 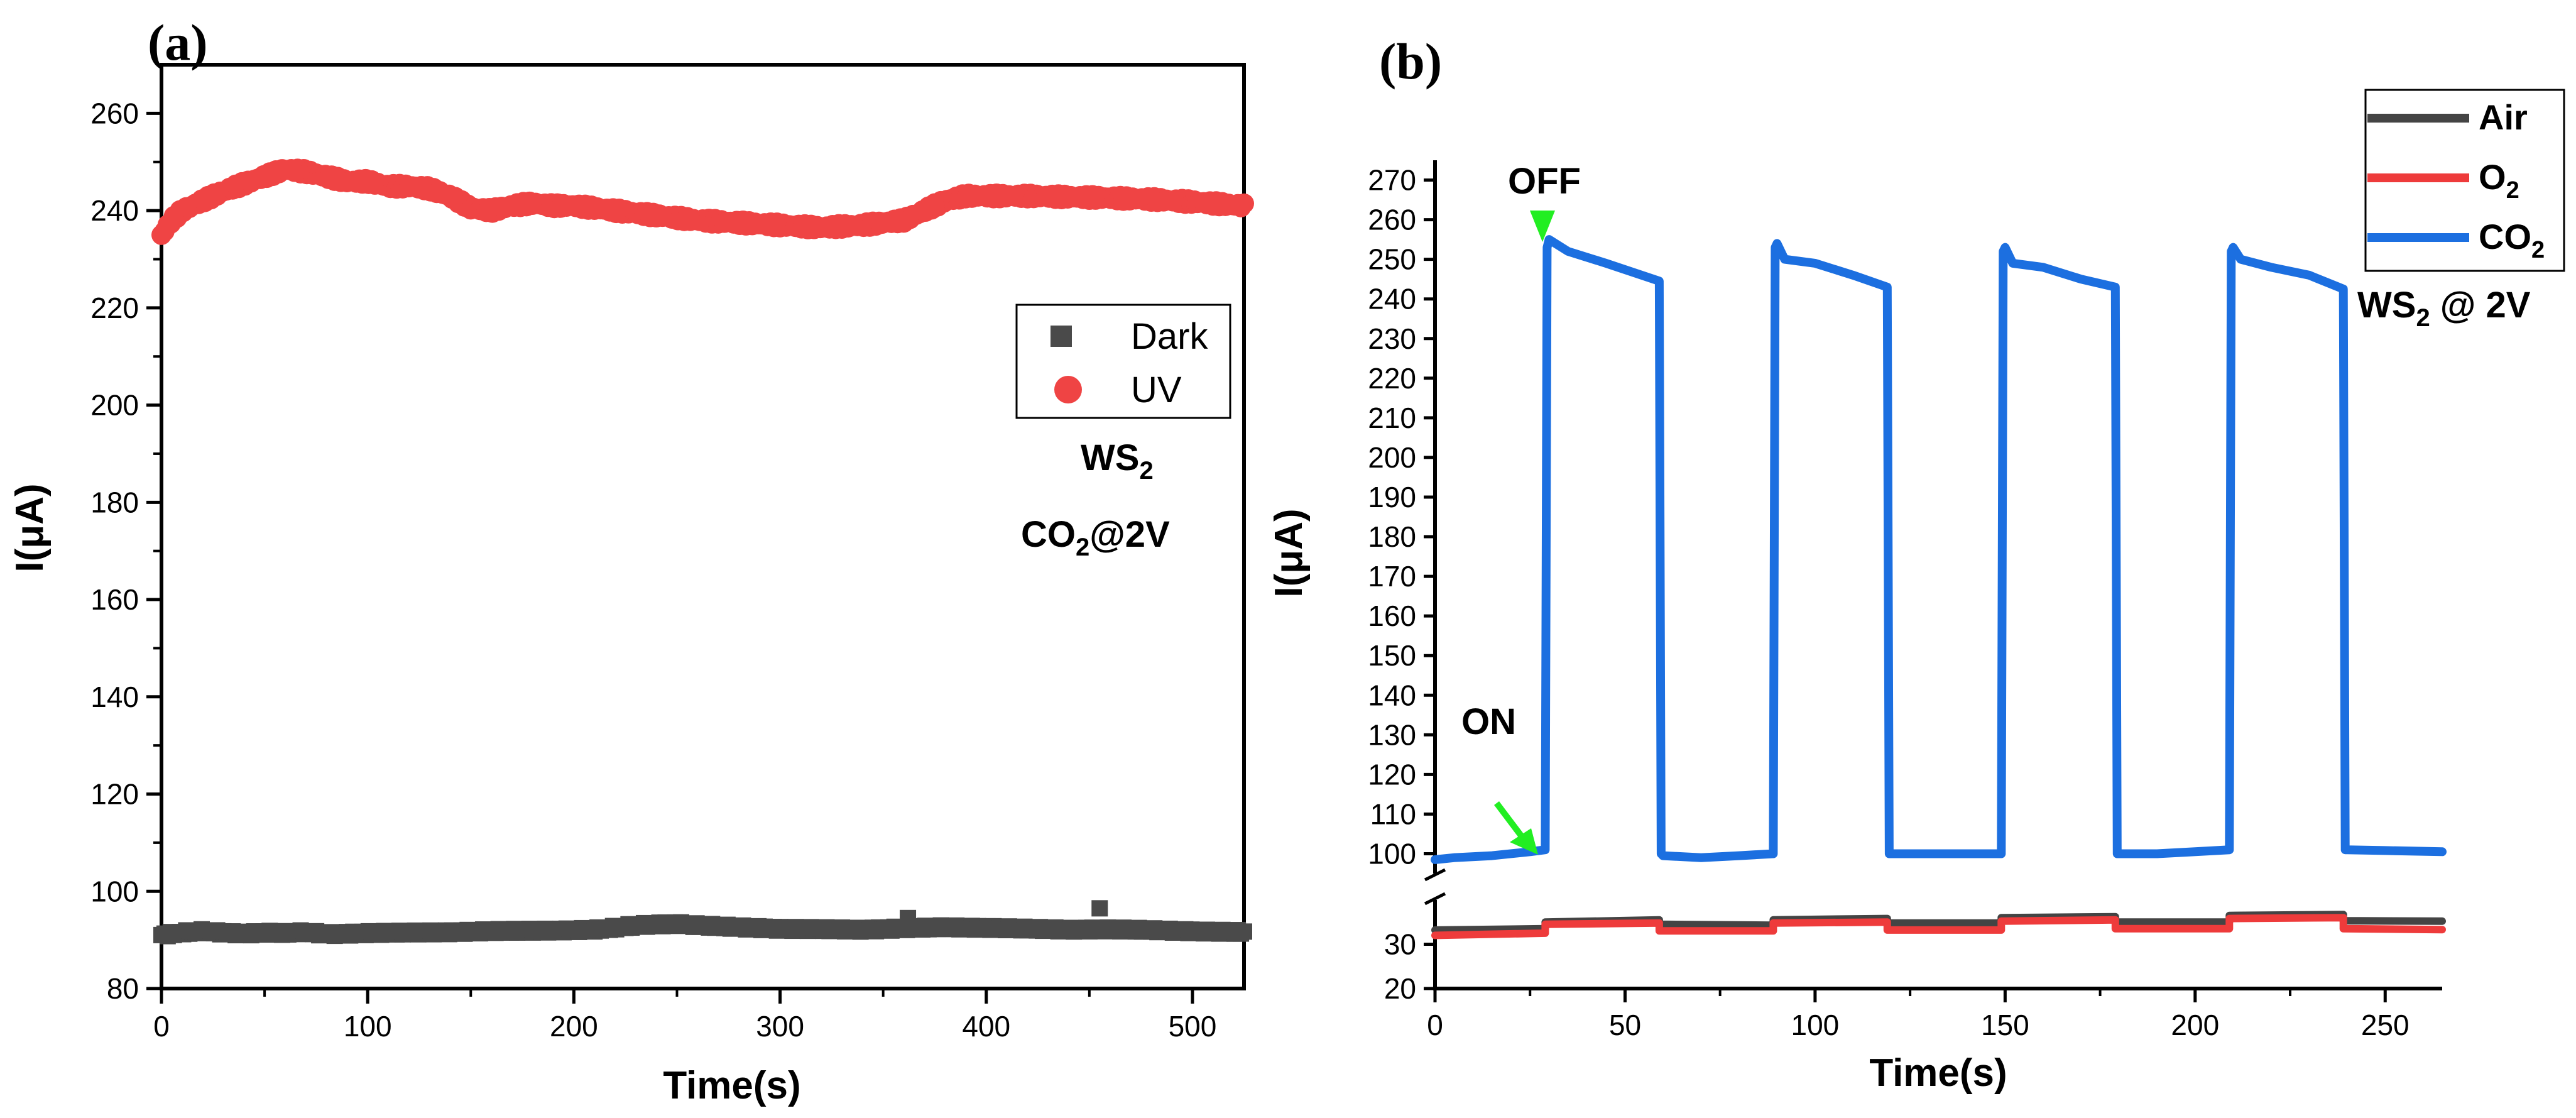 I want to click on y-tick-label-b: 240, so click(x=1392, y=299).